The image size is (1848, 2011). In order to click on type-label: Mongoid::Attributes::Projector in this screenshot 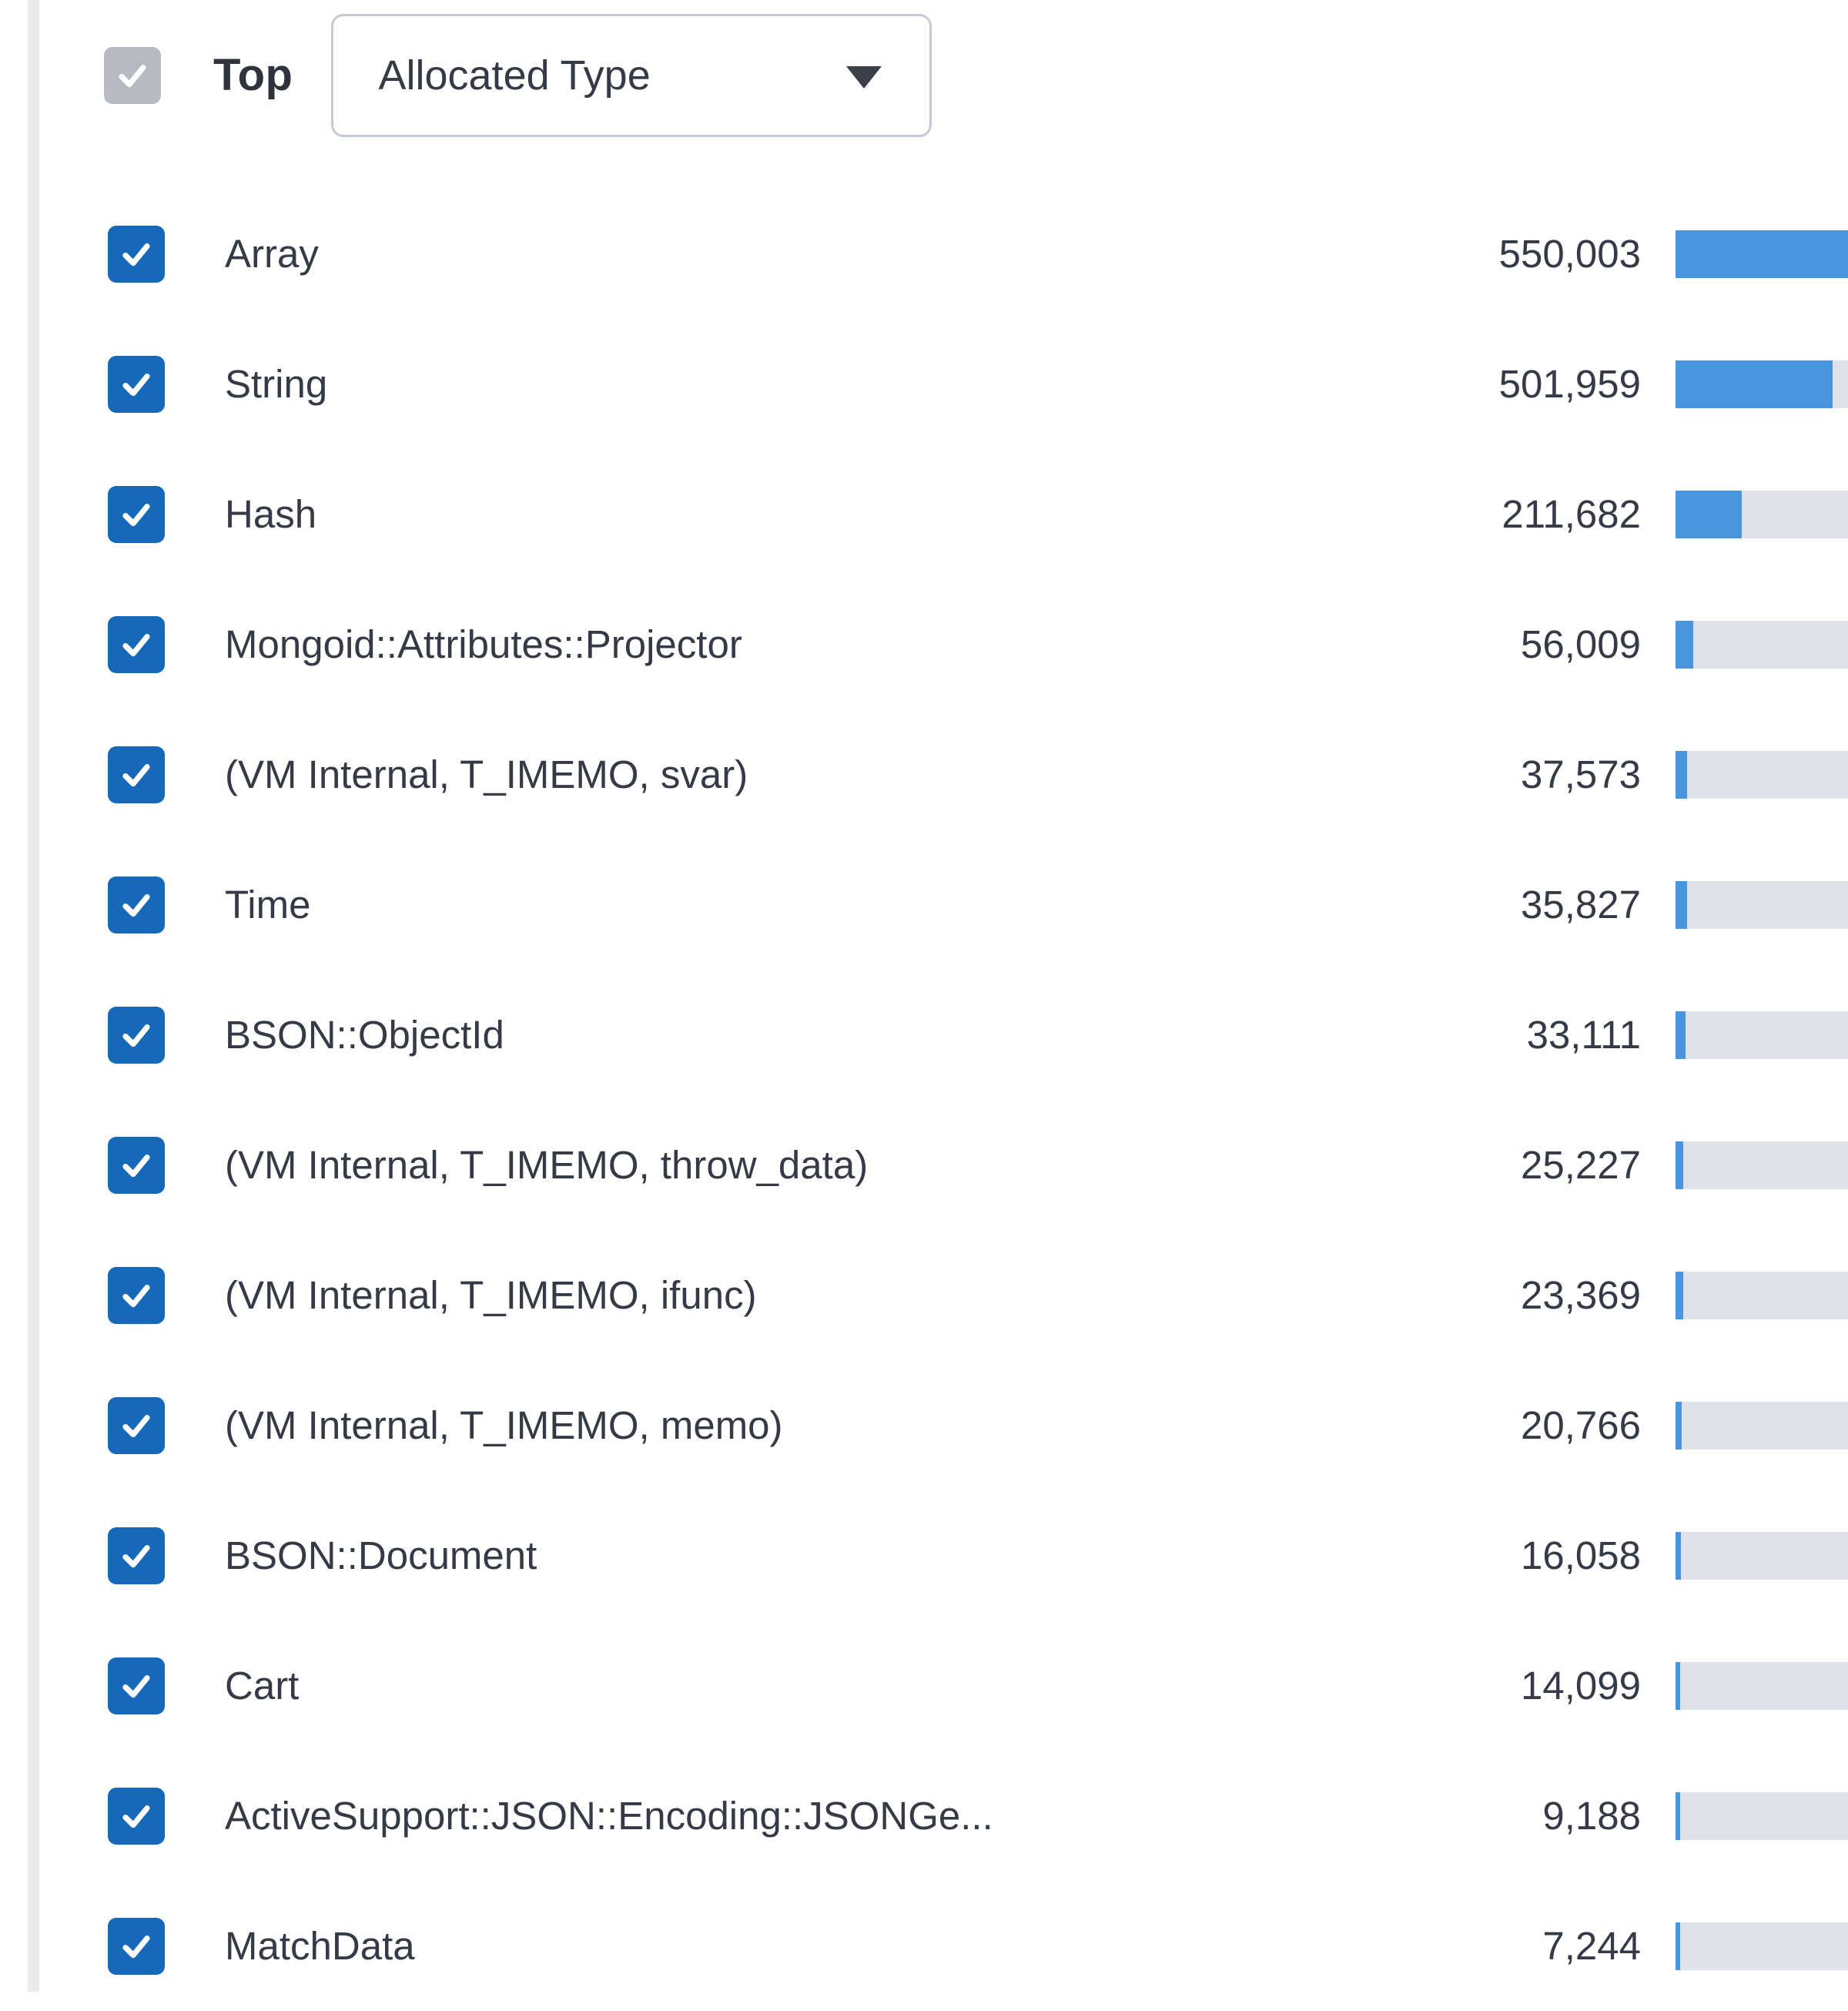, I will do `click(484, 644)`.